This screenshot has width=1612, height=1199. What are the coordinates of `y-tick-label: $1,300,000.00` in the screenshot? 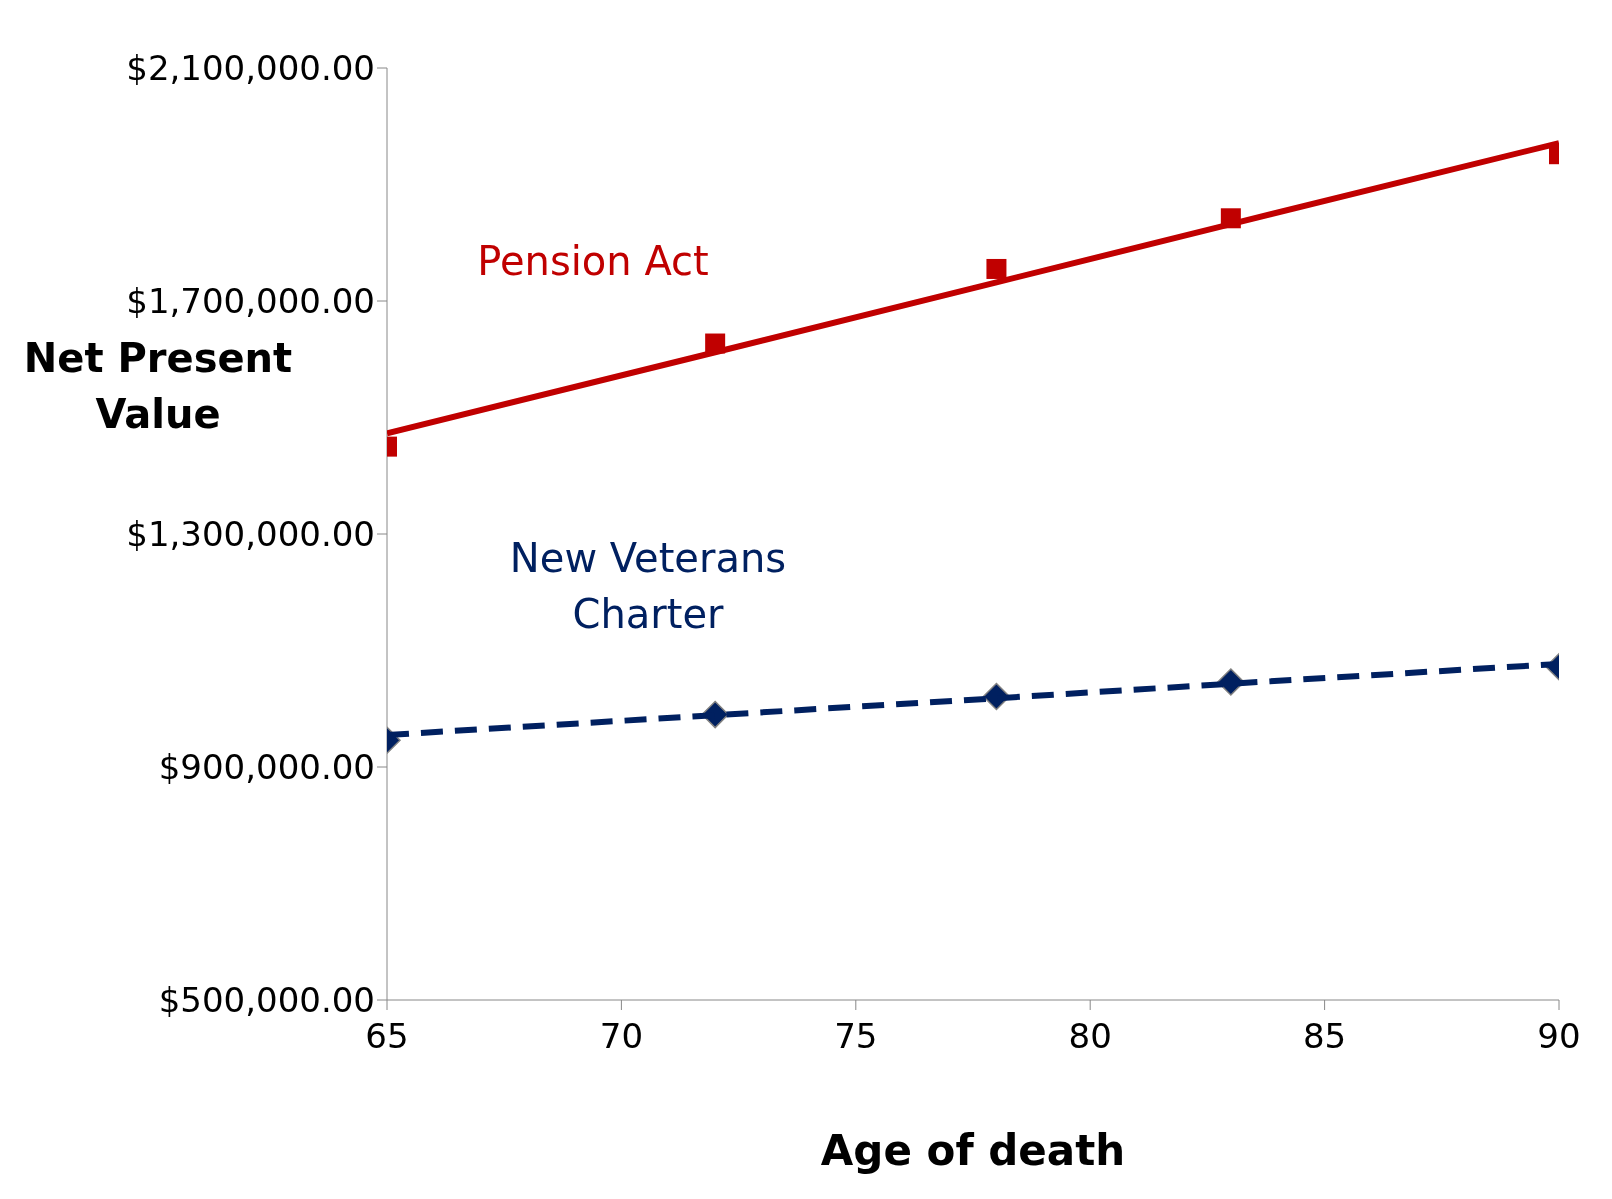 It's located at (250, 534).